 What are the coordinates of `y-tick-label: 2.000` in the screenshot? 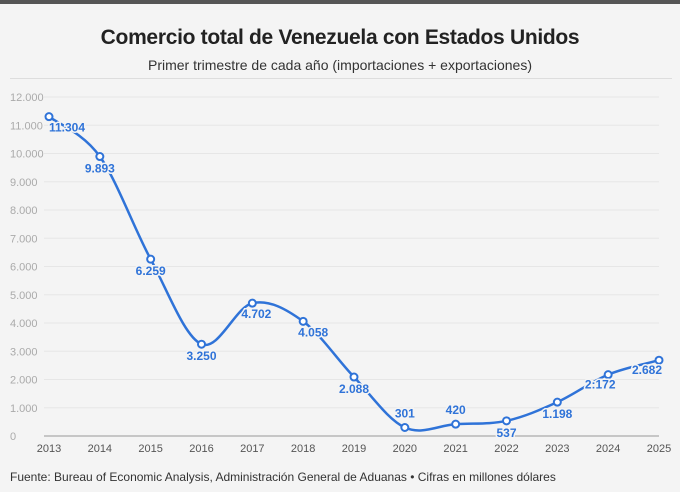 It's located at (24, 381).